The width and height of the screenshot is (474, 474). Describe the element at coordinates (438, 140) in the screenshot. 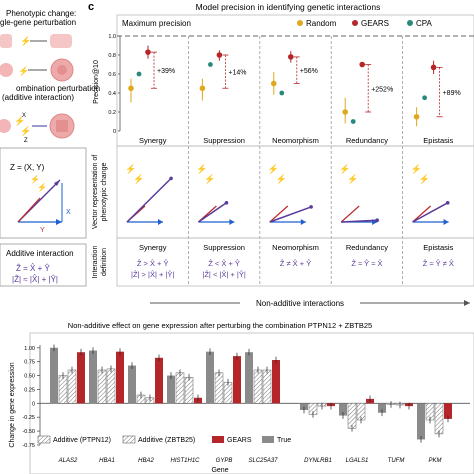

I see `category-label: Epistasis` at that location.